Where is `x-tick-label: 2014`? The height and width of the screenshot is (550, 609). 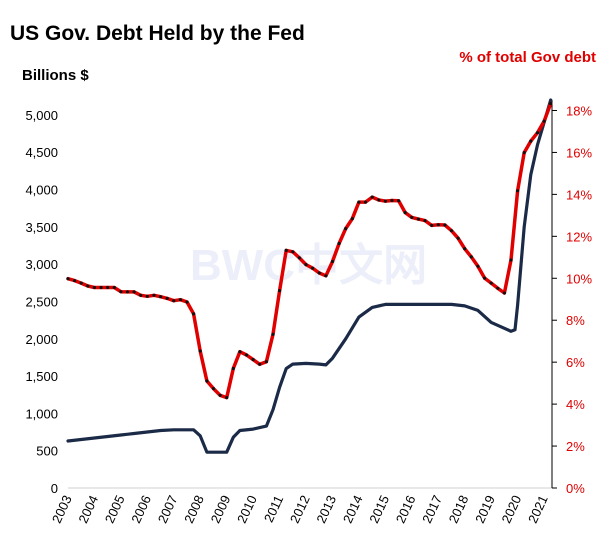 x-tick-label: 2014 is located at coordinates (353, 509).